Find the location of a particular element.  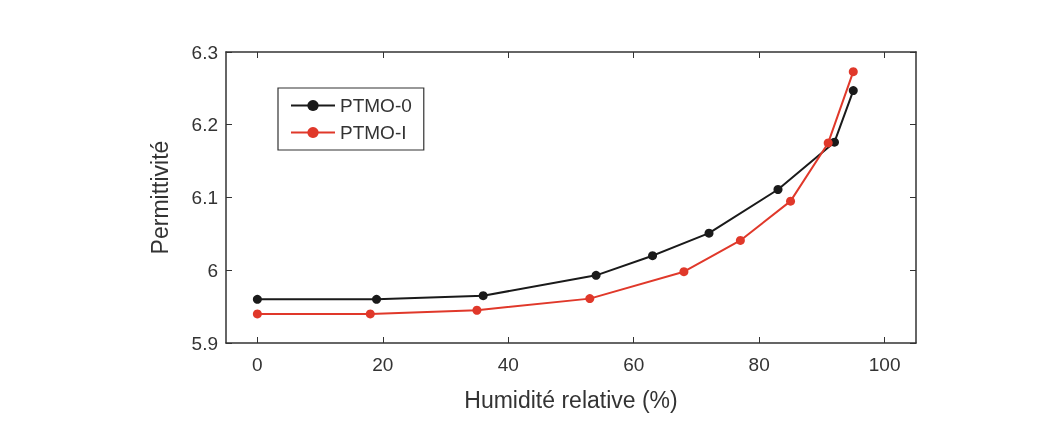

x-tick-label: 60 is located at coordinates (634, 364).